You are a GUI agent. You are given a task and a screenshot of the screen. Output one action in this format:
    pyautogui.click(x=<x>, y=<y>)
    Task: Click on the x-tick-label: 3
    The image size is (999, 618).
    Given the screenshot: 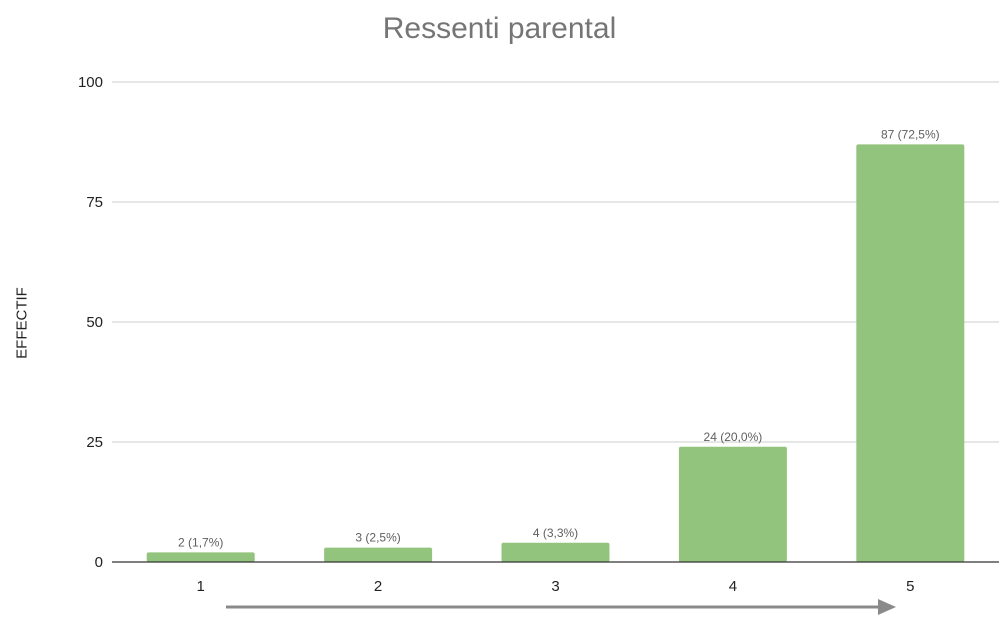 What is the action you would take?
    pyautogui.click(x=555, y=586)
    